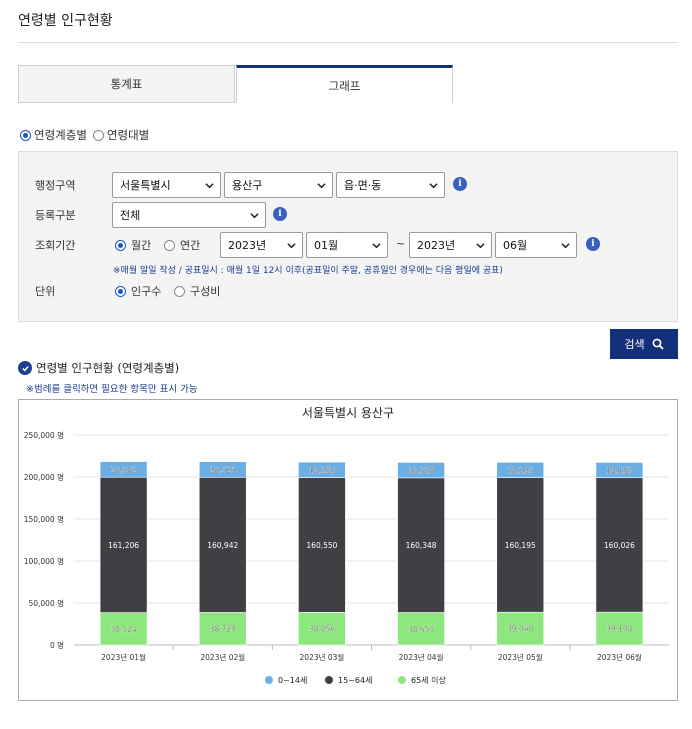  Describe the element at coordinates (120, 291) in the screenshot. I see `radio-population-dot` at that location.